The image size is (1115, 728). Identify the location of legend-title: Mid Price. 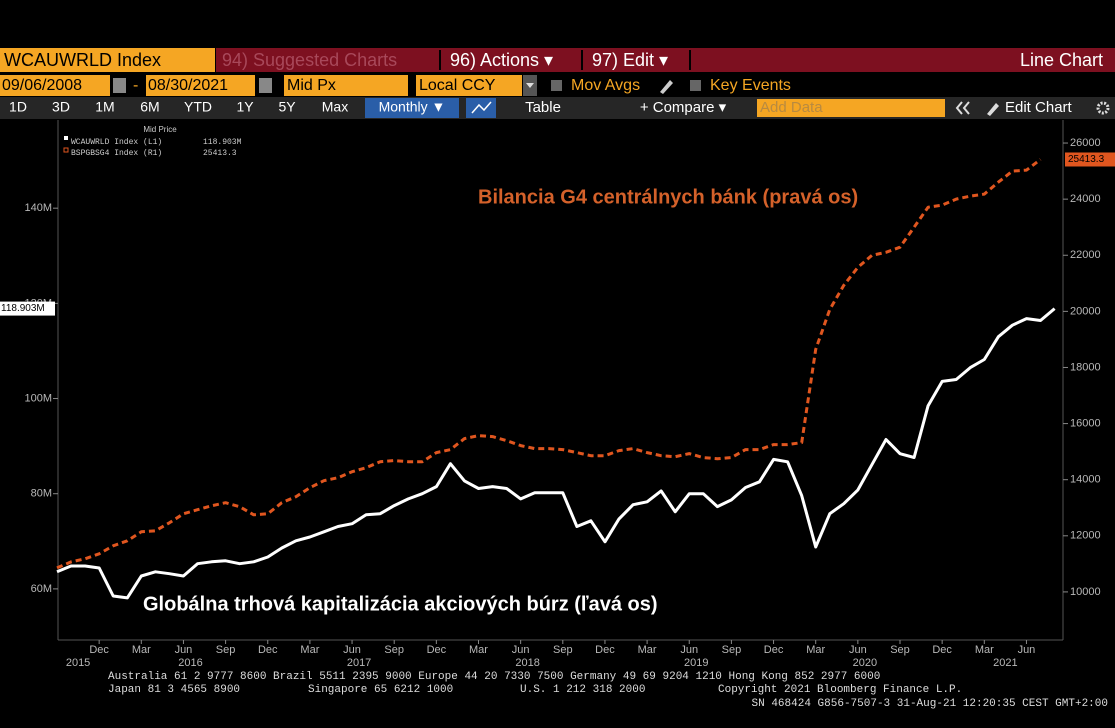
(160, 129).